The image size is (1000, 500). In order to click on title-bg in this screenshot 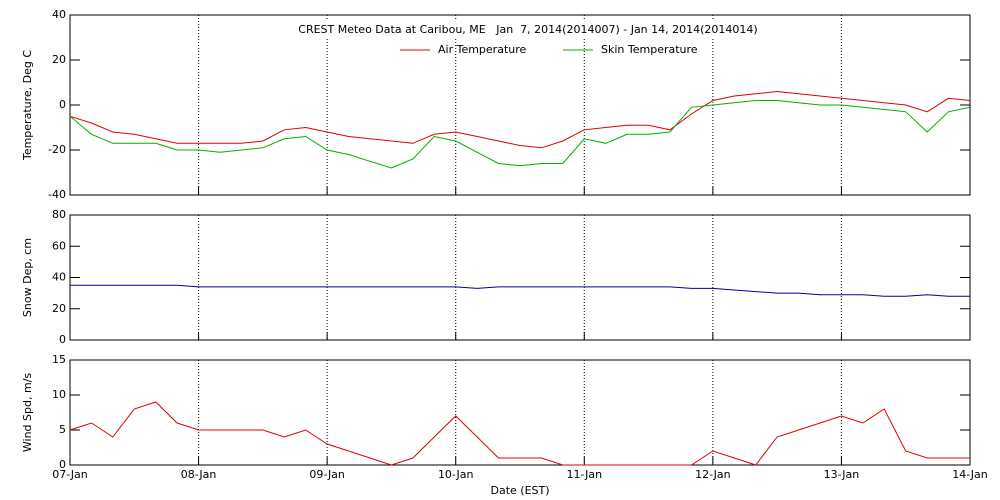, I will do `click(528, 30)`.